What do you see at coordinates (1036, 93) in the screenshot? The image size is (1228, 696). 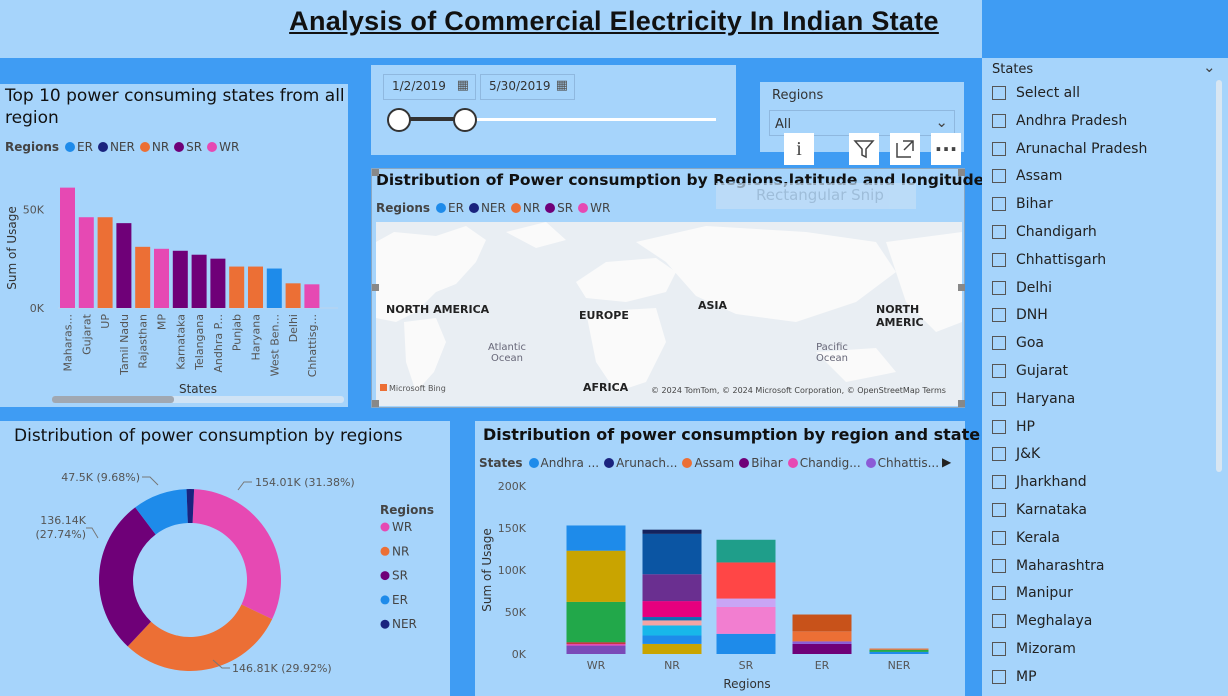 I see `select-all-option: Select all` at bounding box center [1036, 93].